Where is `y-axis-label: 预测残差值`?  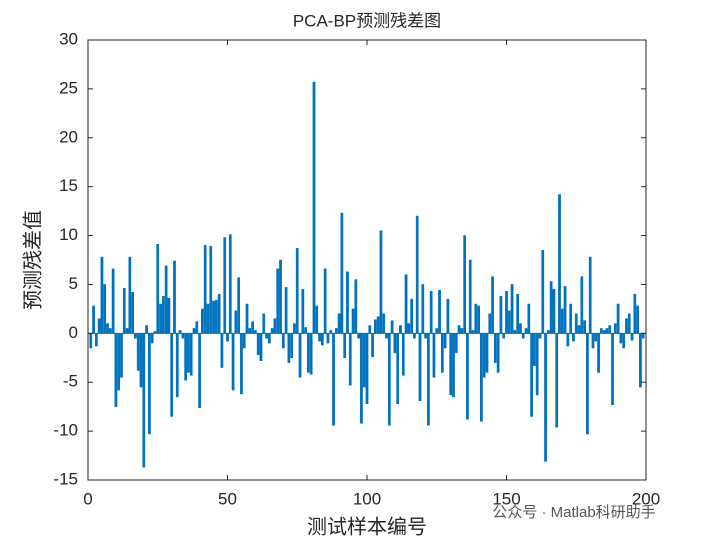 y-axis-label: 预测残差值 is located at coordinates (33, 260).